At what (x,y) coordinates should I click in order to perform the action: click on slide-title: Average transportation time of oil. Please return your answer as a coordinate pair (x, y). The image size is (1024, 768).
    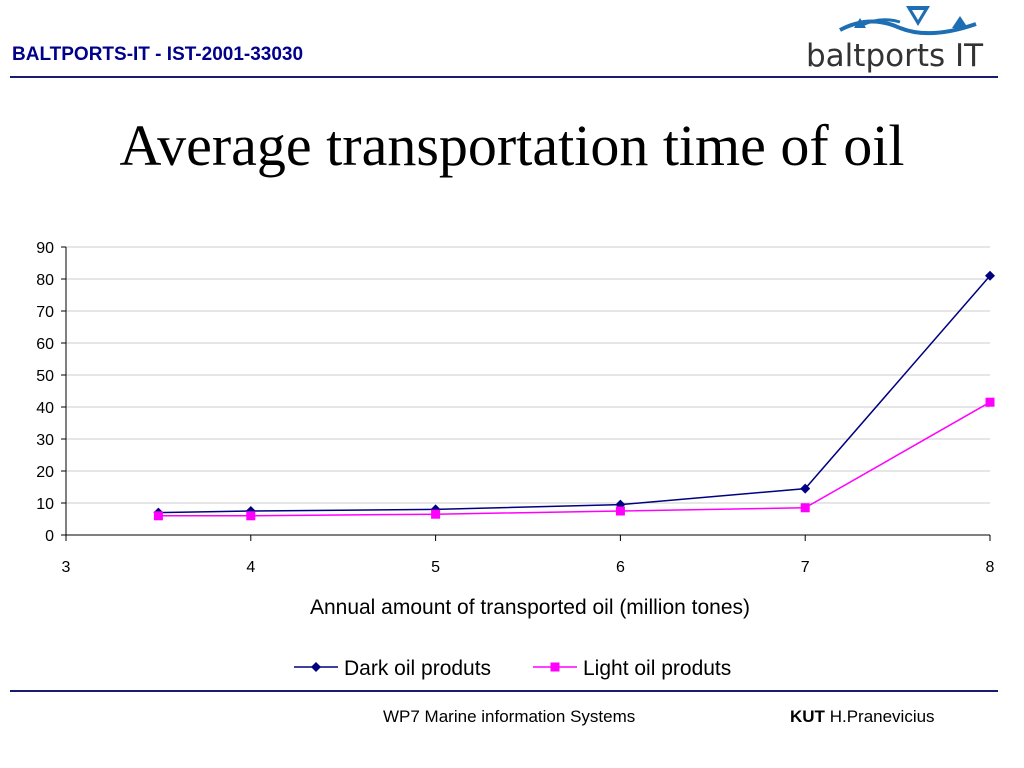
    Looking at the image, I should click on (512, 145).